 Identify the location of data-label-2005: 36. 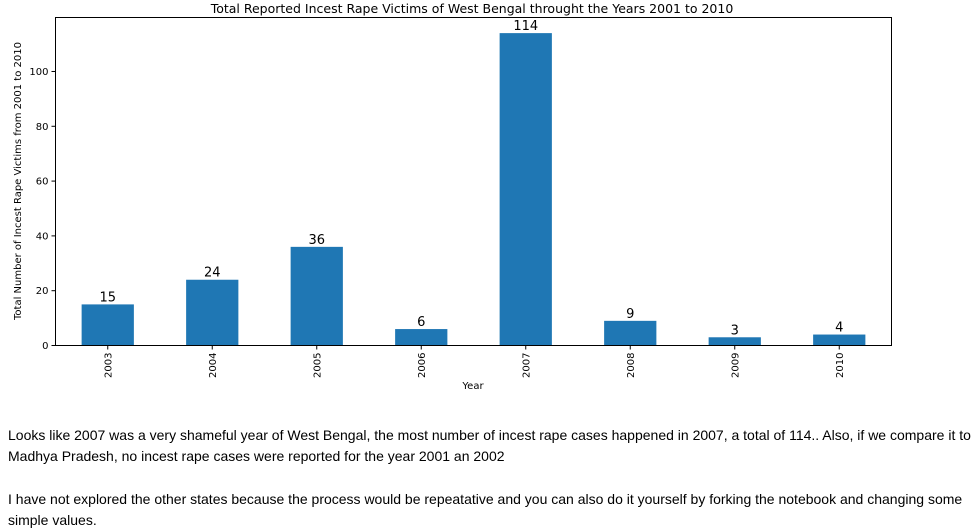
(316, 240).